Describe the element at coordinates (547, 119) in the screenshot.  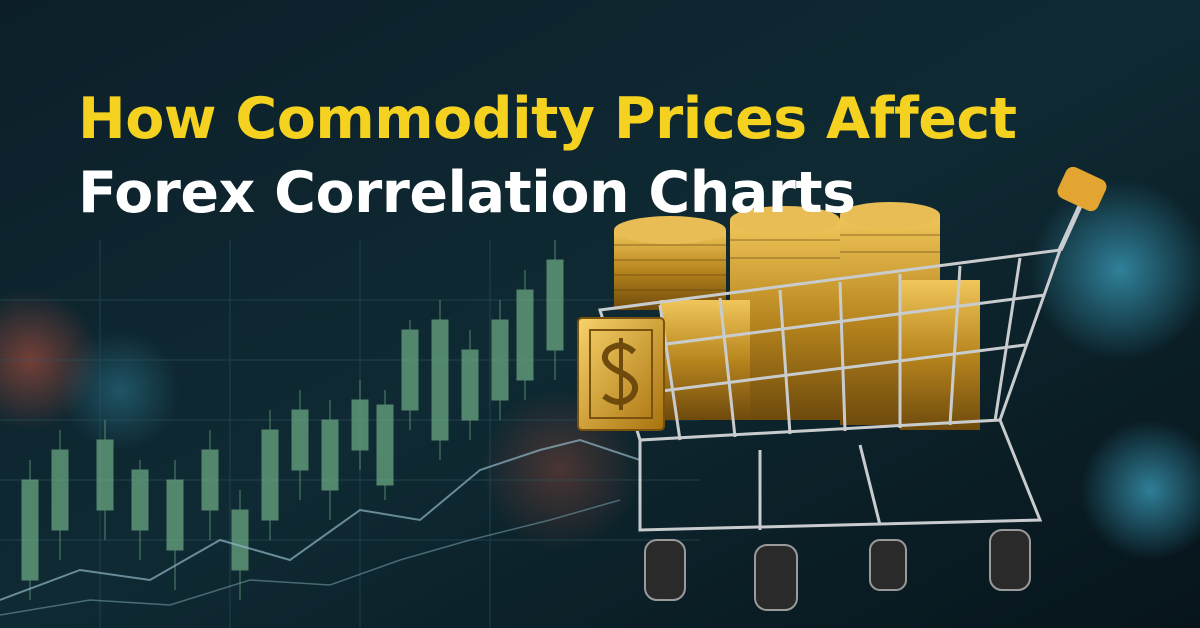
I see `title-line-1: How Commodity Prices Affect` at that location.